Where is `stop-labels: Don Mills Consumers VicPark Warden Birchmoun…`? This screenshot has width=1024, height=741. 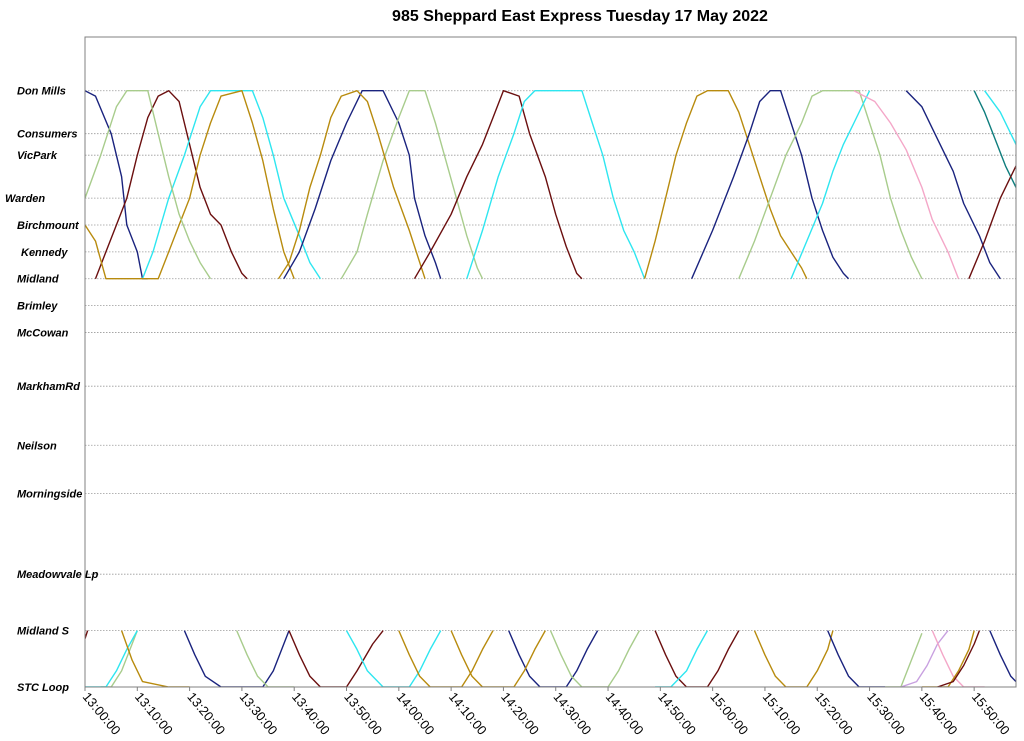
stop-labels: Don Mills Consumers VicPark Warden Birchmoun… is located at coordinates (52, 390).